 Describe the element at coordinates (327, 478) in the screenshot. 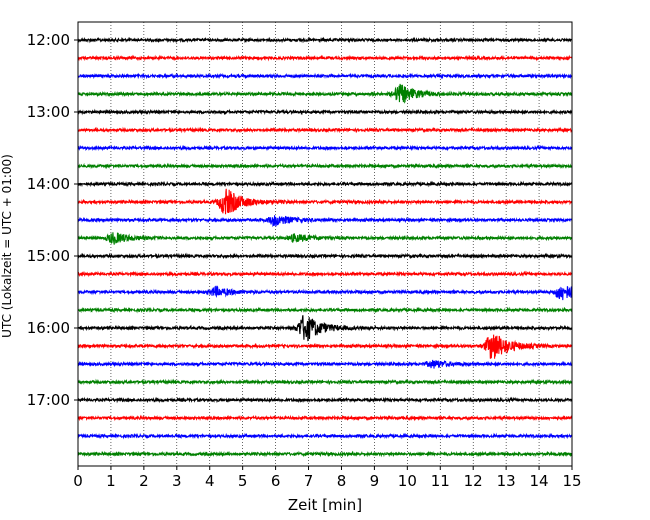

I see `x-axis-ticks: 0 1 2 3 4 5 6 7 8 9 10 11 12 13 14 15` at that location.